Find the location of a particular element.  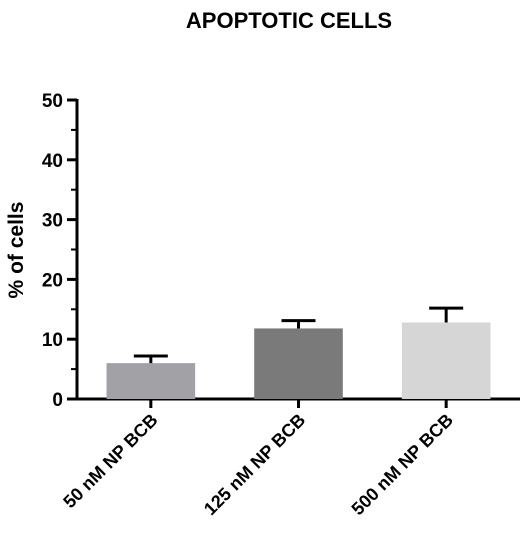

y-tick-label-4: 40 is located at coordinates (52, 161).